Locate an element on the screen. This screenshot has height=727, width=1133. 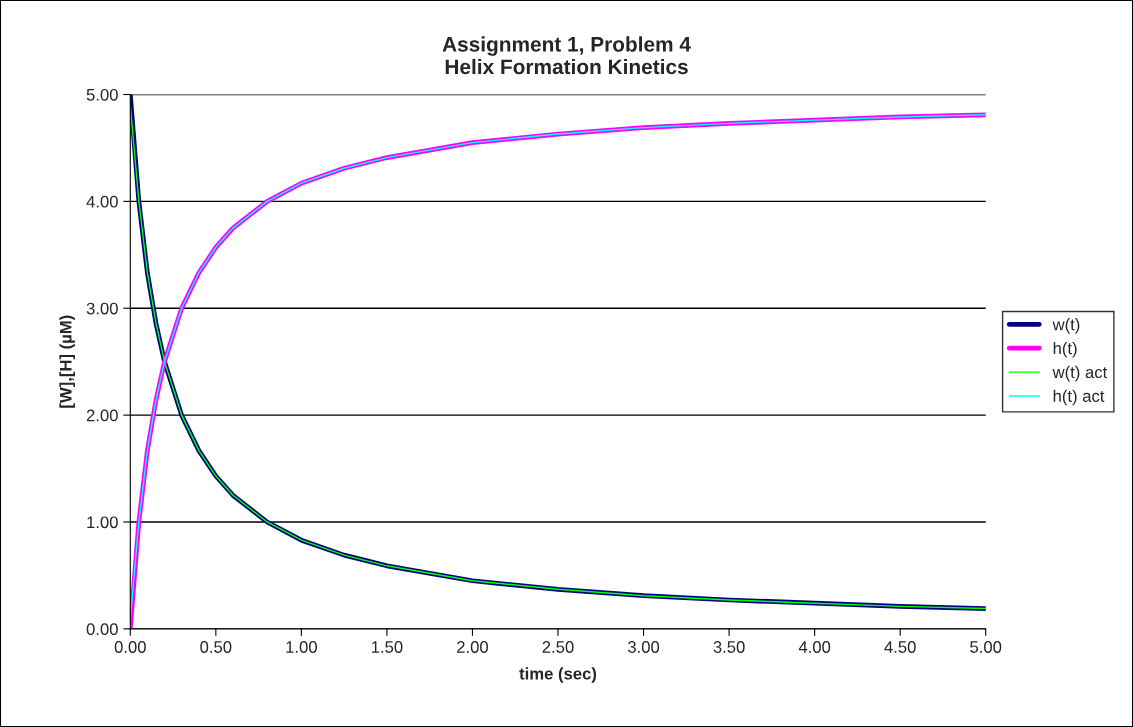
x-tick-label: 4.00 is located at coordinates (814, 647).